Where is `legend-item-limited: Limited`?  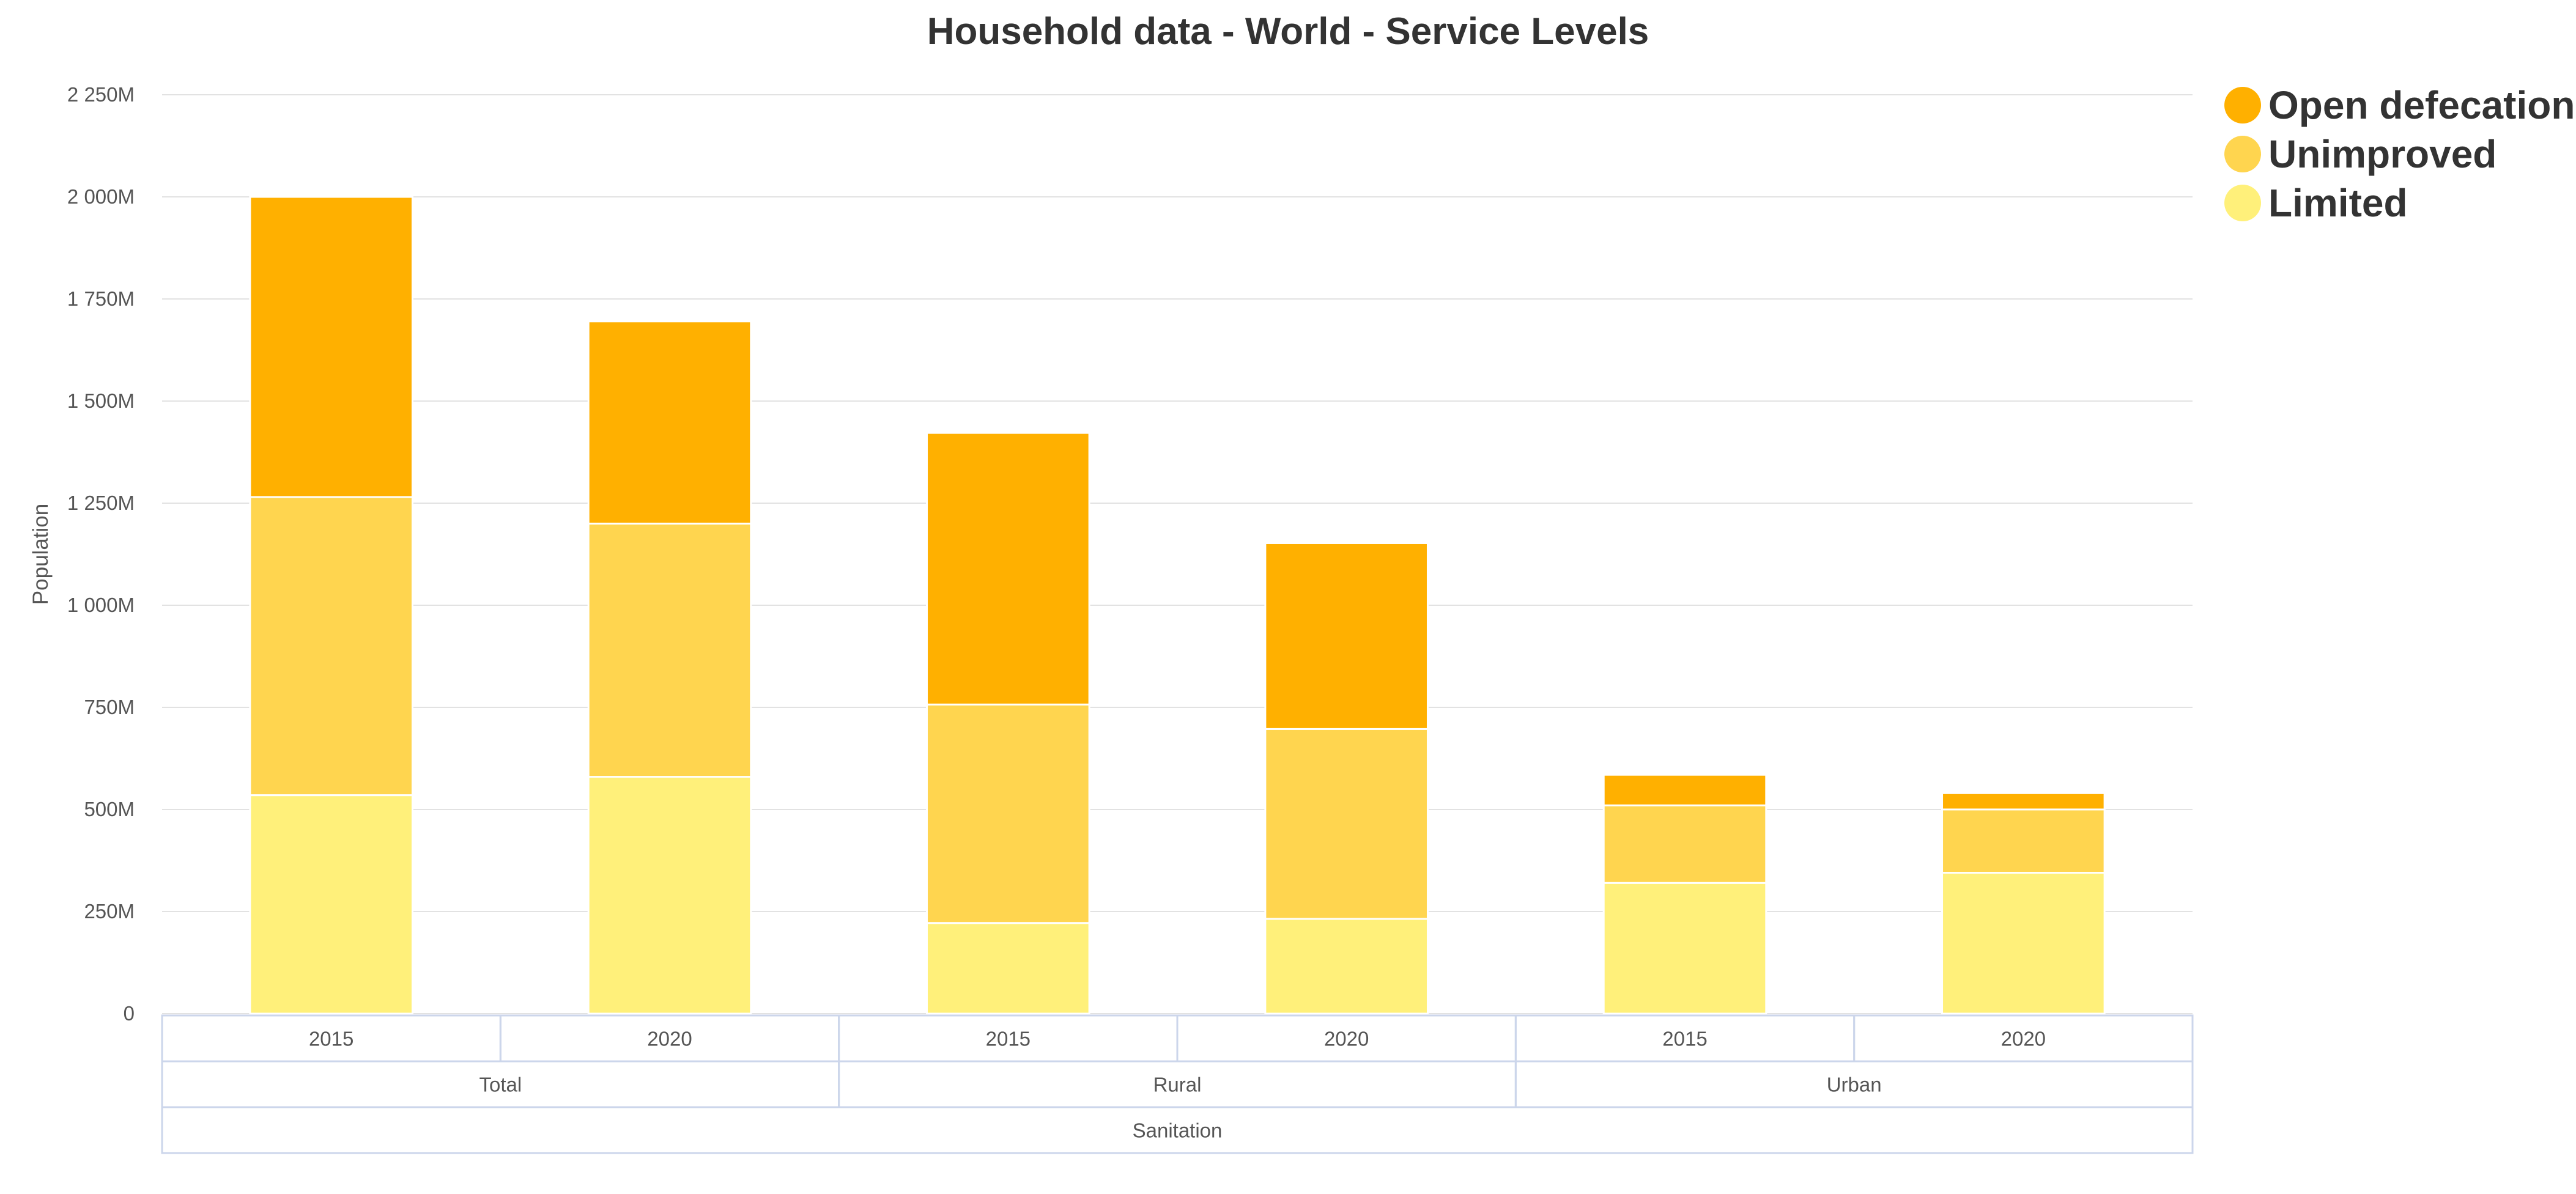
legend-item-limited: Limited is located at coordinates (2316, 203).